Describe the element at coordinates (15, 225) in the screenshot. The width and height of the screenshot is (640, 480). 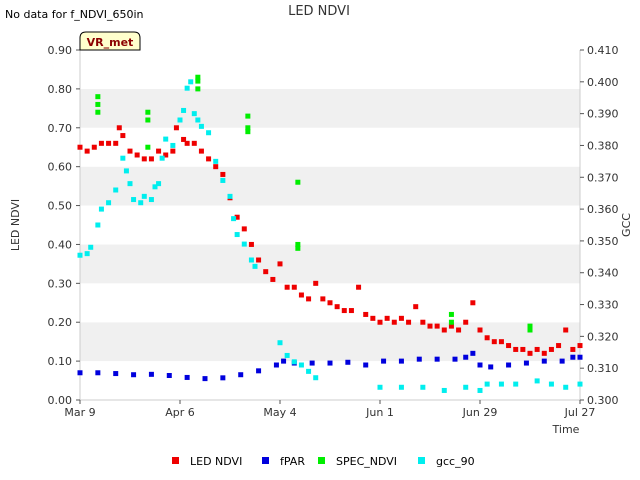
I see `y-axis-label: LED NDVI` at that location.